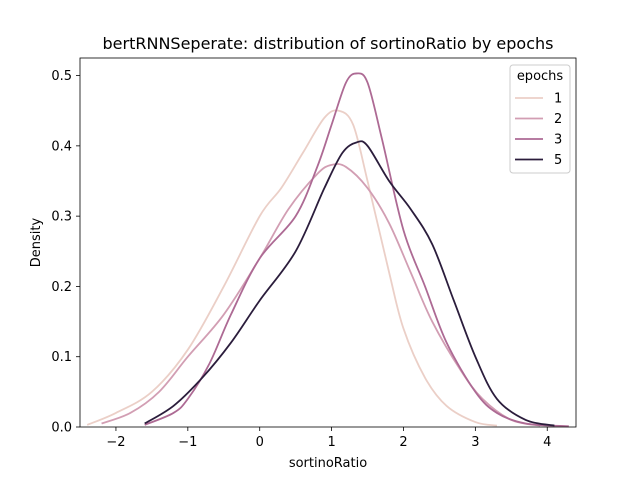 This screenshot has height=480, width=640. I want to click on legend-label-1: 1, so click(558, 99).